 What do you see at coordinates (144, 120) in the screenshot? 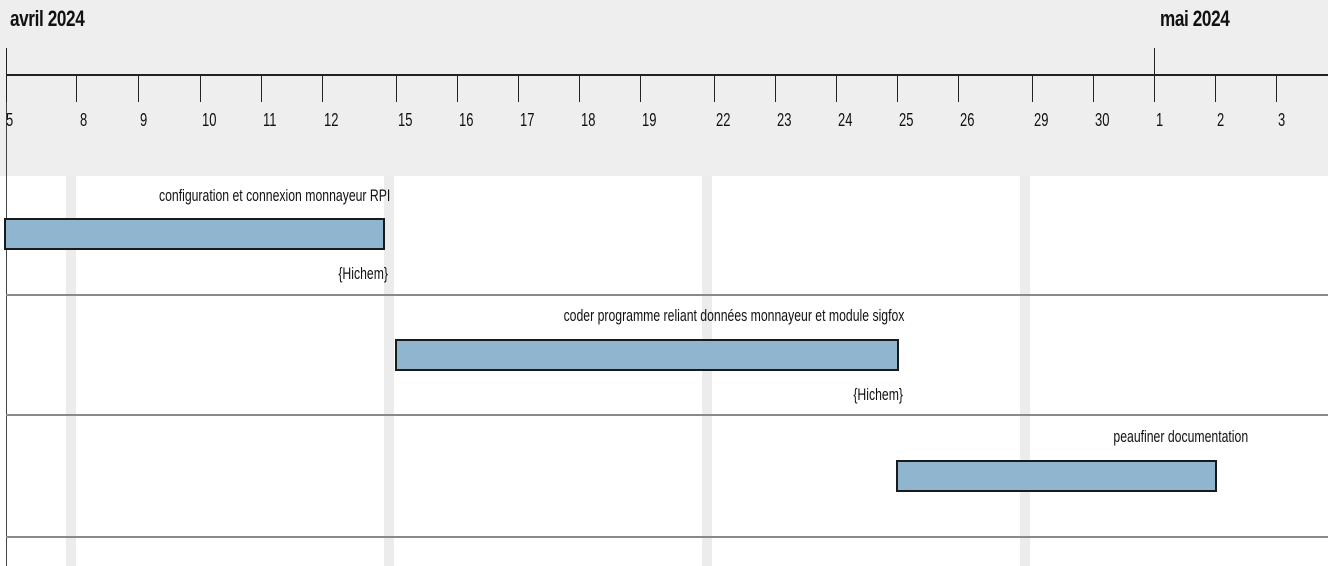
I see `day-label: 9` at bounding box center [144, 120].